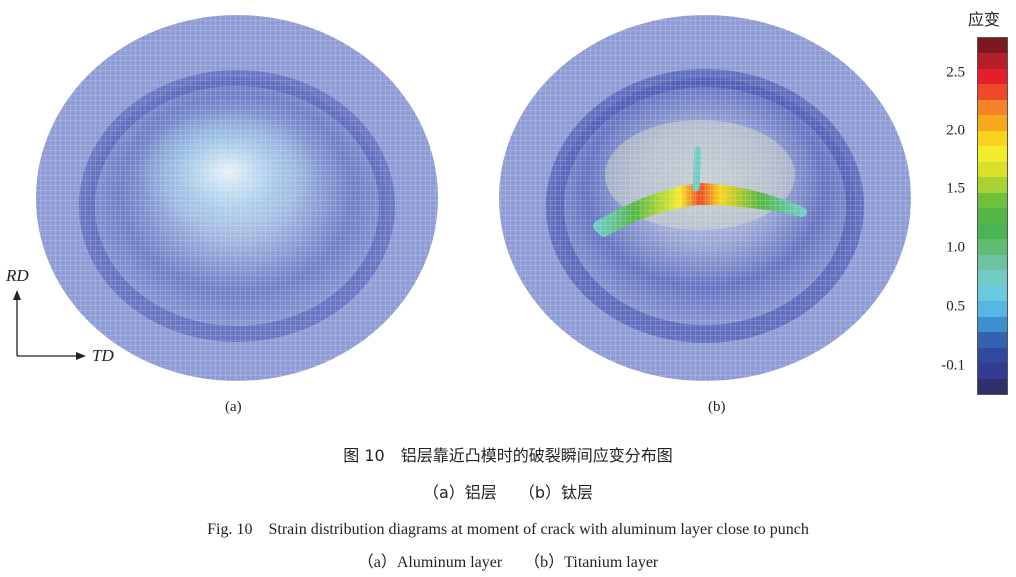 This screenshot has height=577, width=1016. Describe the element at coordinates (955, 306) in the screenshot. I see `legend-tick: 0.5` at that location.